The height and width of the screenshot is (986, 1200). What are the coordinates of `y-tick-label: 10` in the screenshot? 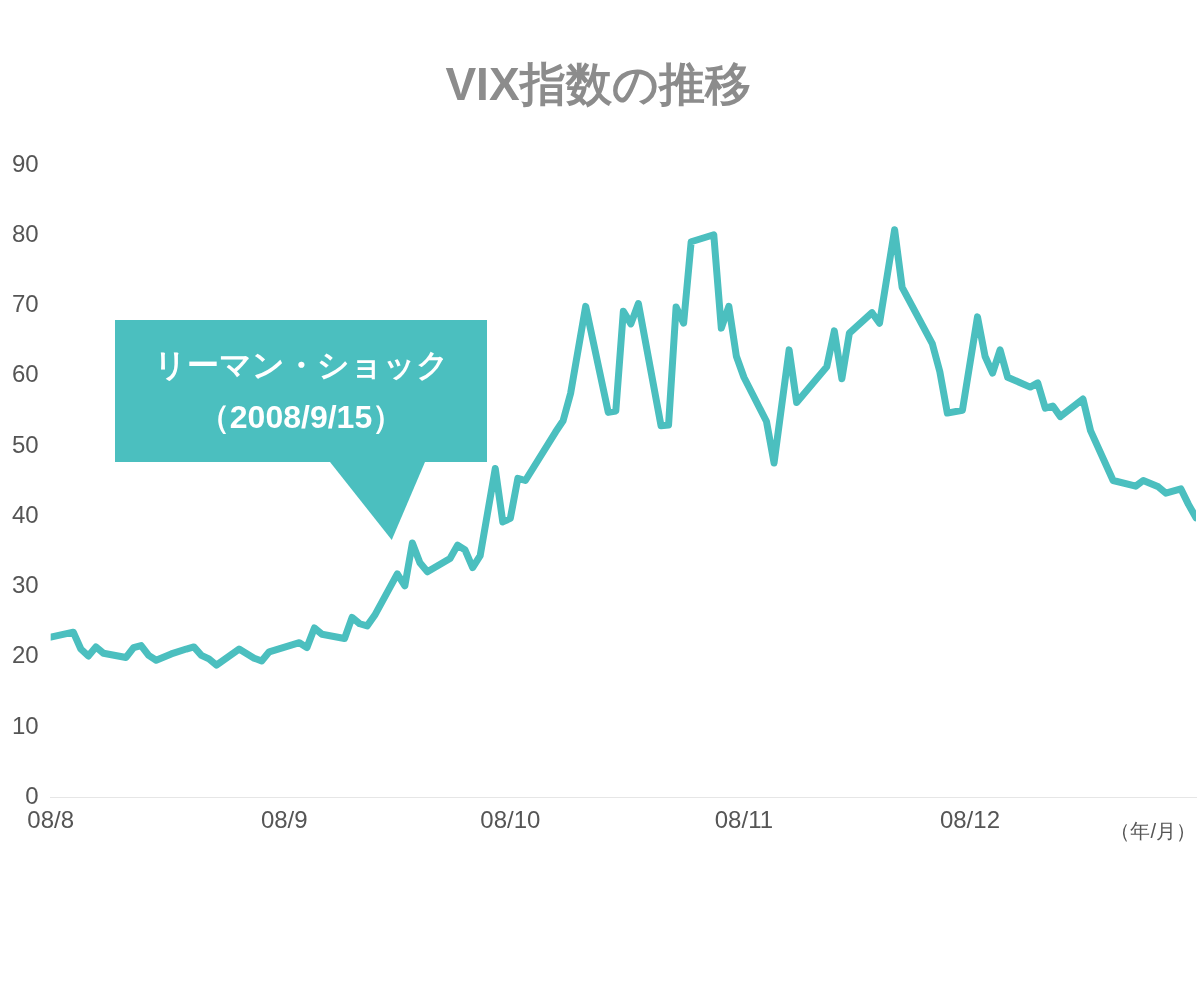 It's located at (25, 725).